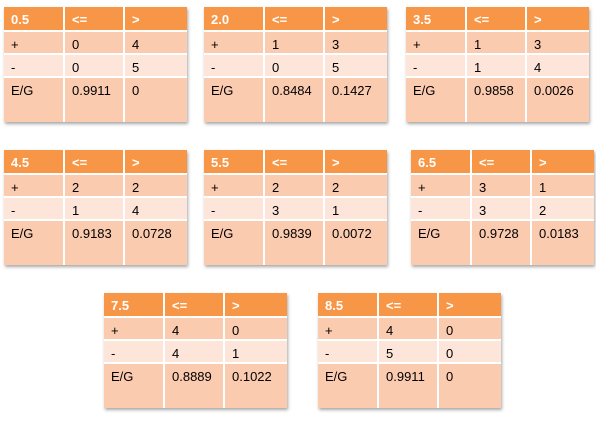 This screenshot has height=427, width=596. Describe the element at coordinates (195, 304) in the screenshot. I see `header-row: 7.5 <= >` at that location.